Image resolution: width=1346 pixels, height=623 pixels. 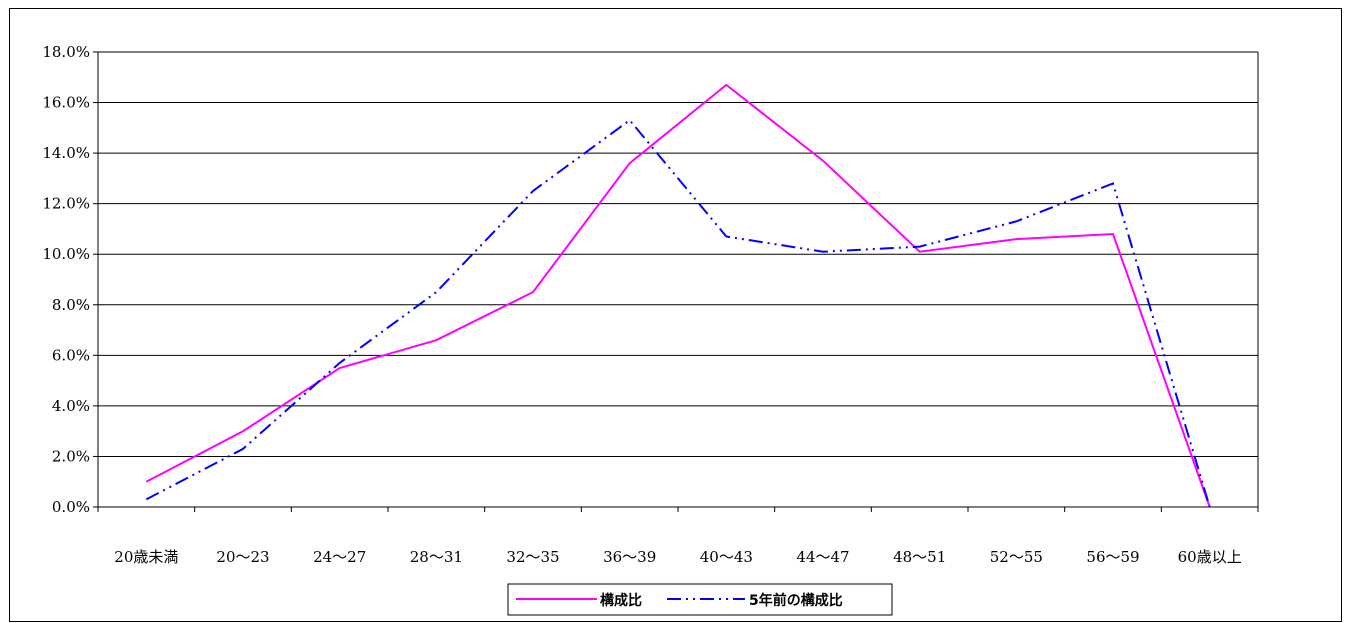 What do you see at coordinates (71, 355) in the screenshot?
I see `y-tick-label: 6.0%` at bounding box center [71, 355].